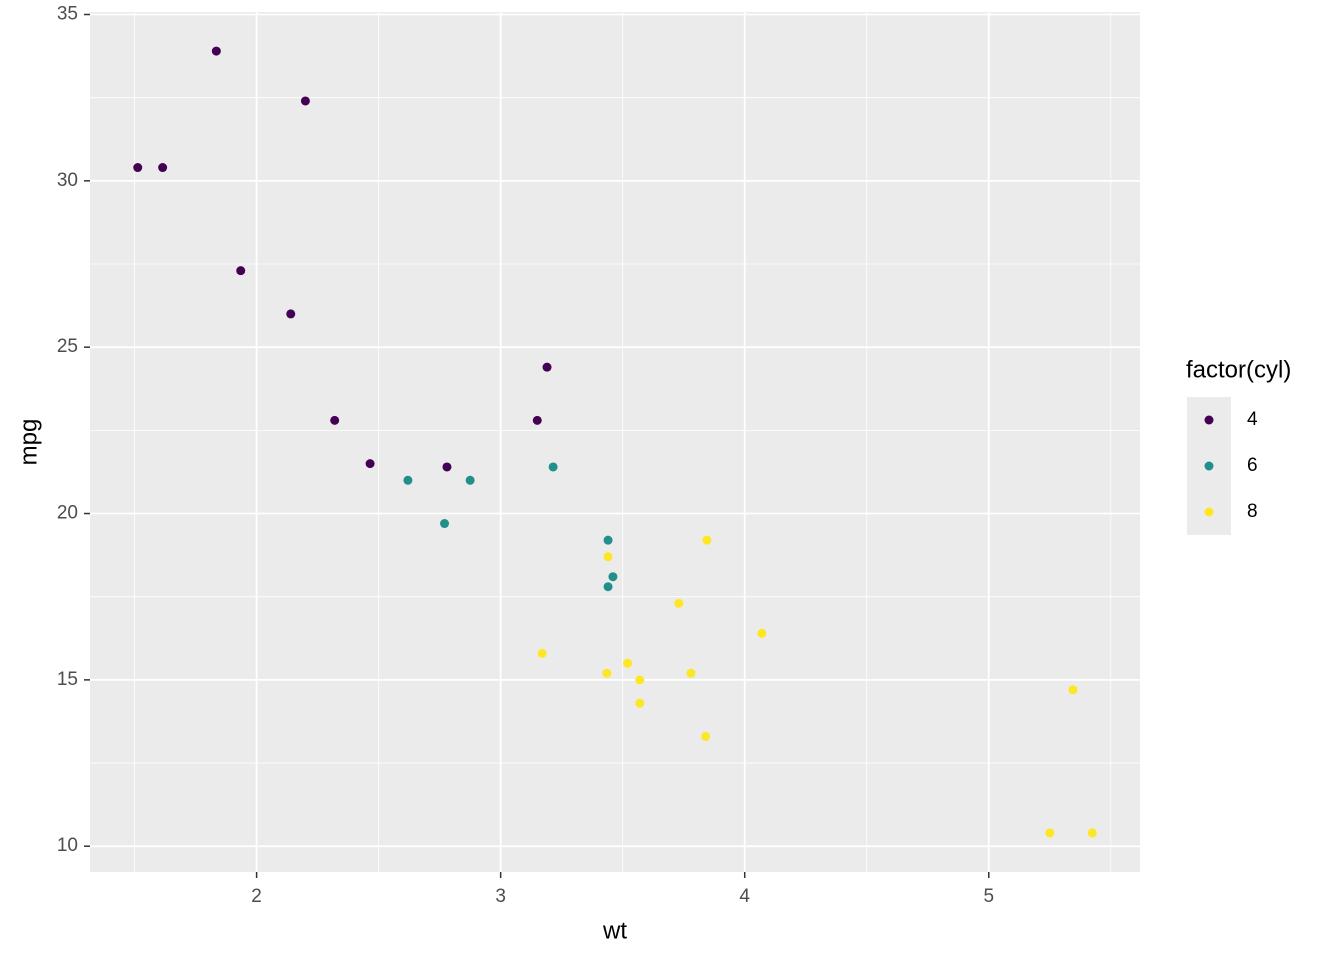 The height and width of the screenshot is (965, 1344). Describe the element at coordinates (28, 442) in the screenshot. I see `y-axis-title: mpg` at that location.